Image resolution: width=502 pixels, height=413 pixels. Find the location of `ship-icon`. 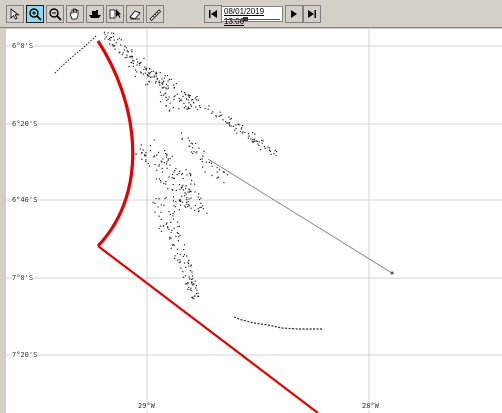

ship-icon is located at coordinates (95, 14).